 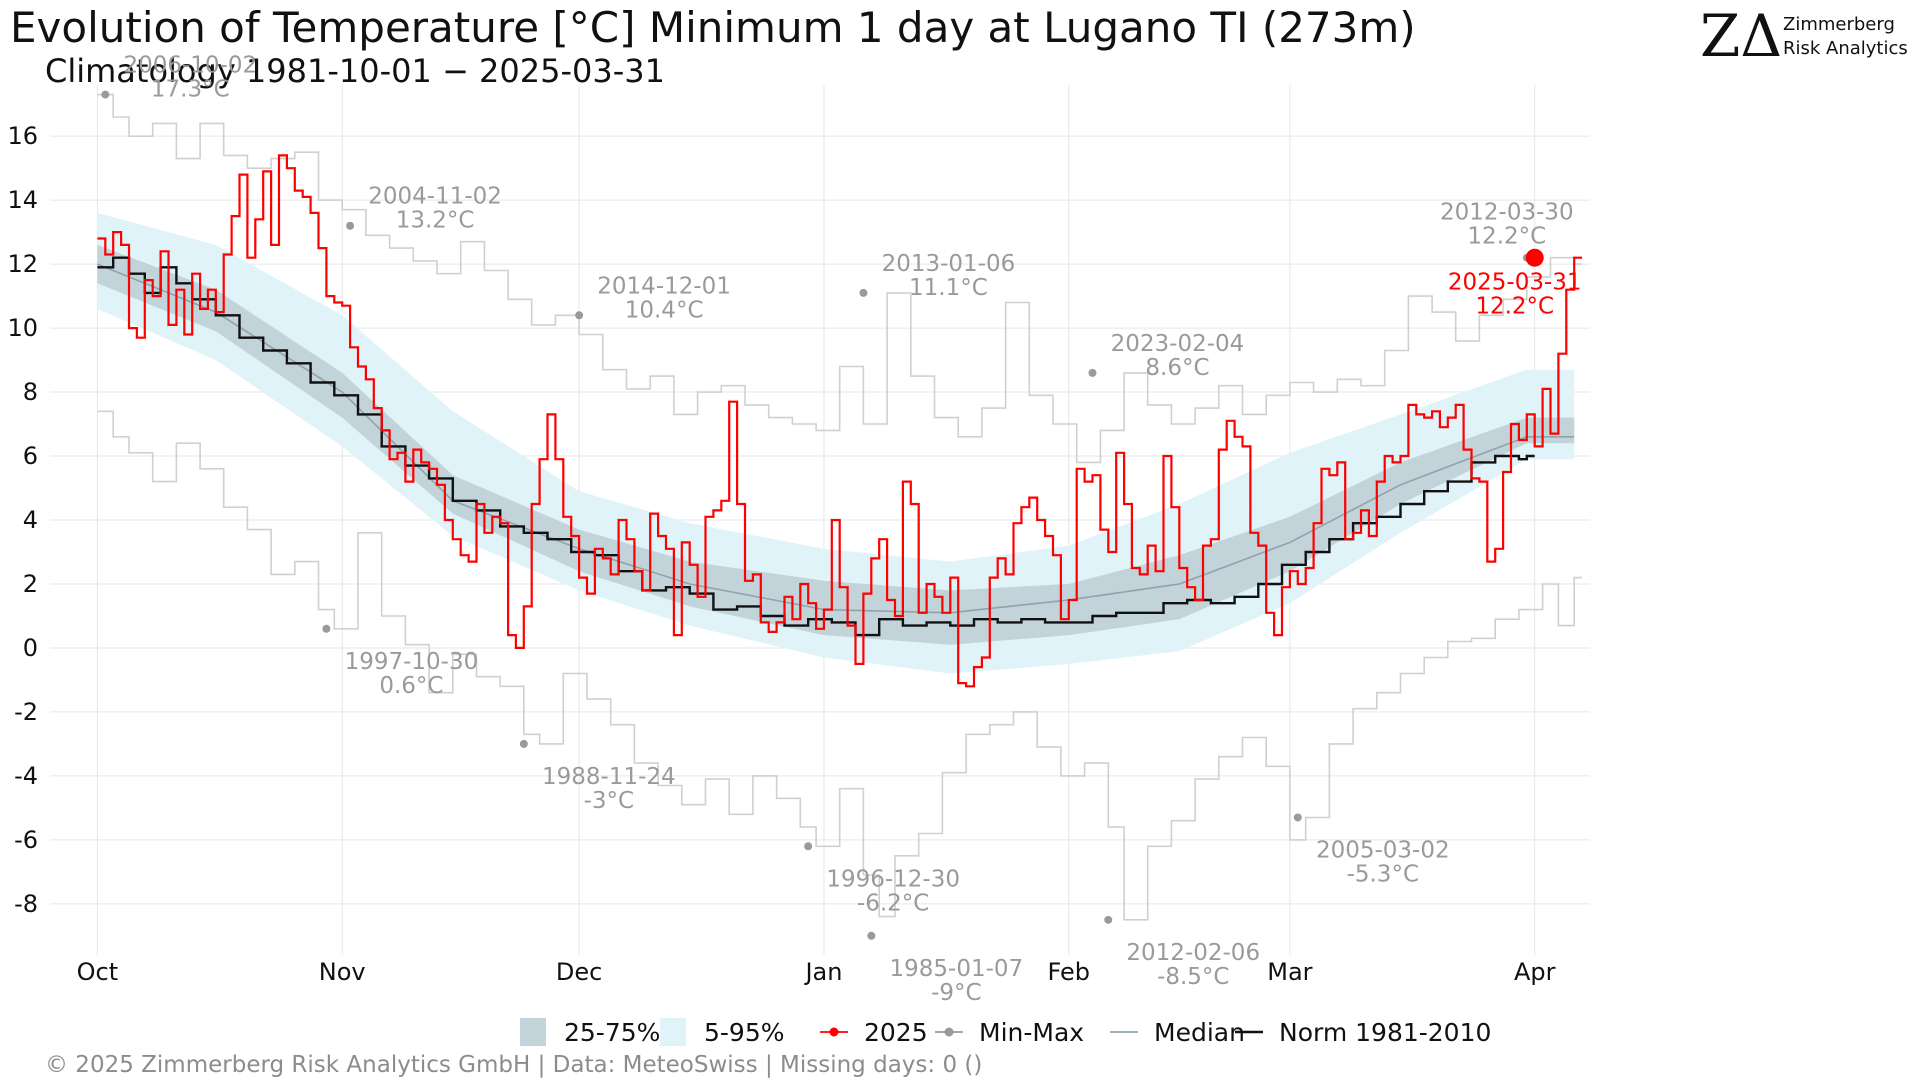 What do you see at coordinates (1383, 874) in the screenshot?
I see `annotation-value: -5.3°C` at bounding box center [1383, 874].